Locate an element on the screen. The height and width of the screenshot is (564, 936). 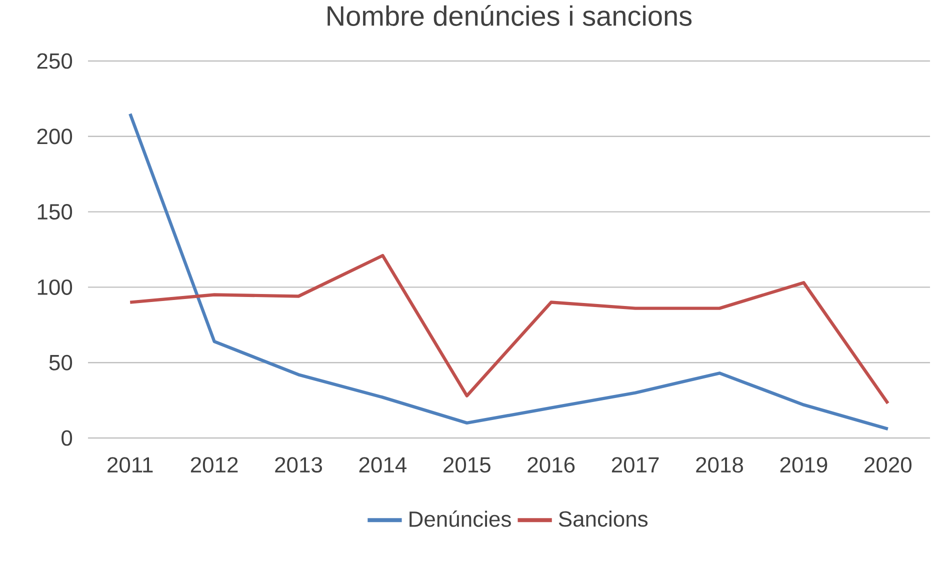
x-tick-label: 2014 is located at coordinates (383, 465).